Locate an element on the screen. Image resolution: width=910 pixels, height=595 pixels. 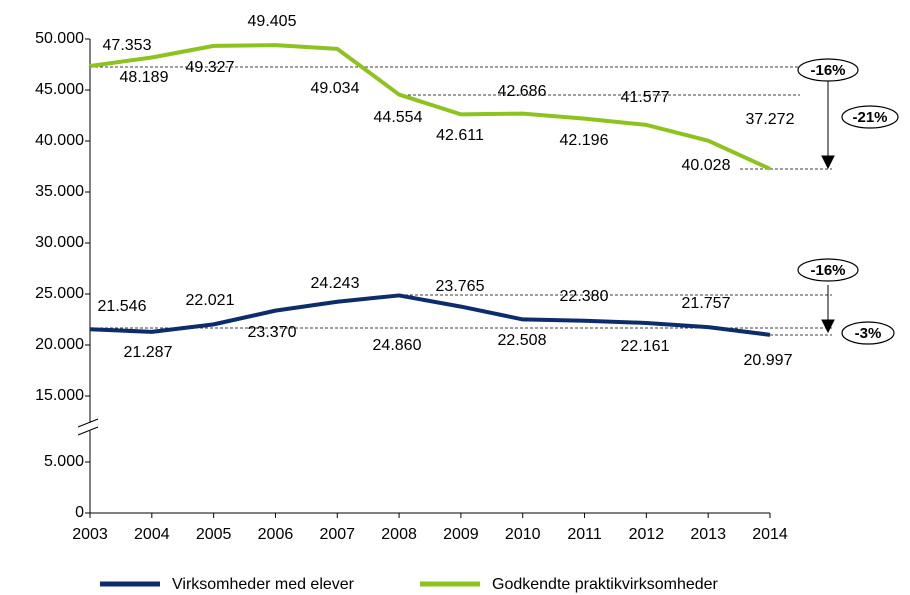
y-tick-label: 40.000 is located at coordinates (59, 140).